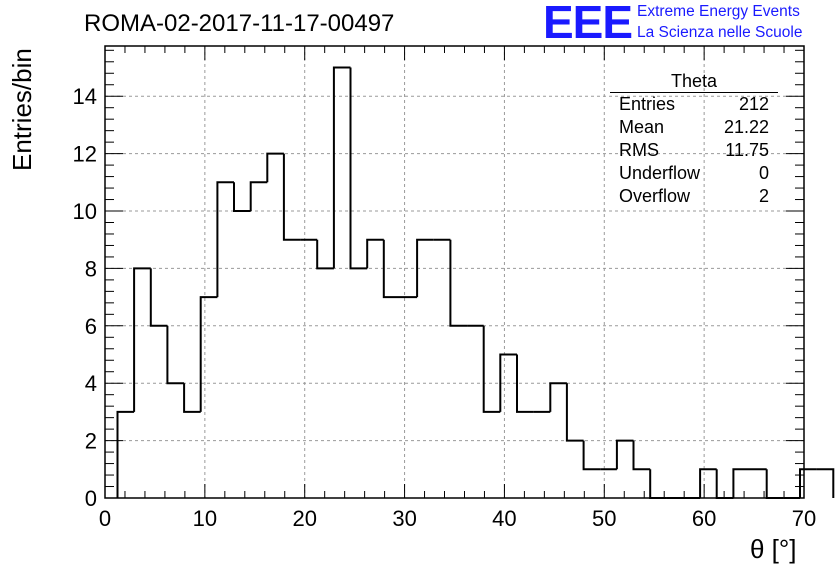 The image size is (836, 572). I want to click on stats-row-overflow: Overflow 2, so click(694, 196).